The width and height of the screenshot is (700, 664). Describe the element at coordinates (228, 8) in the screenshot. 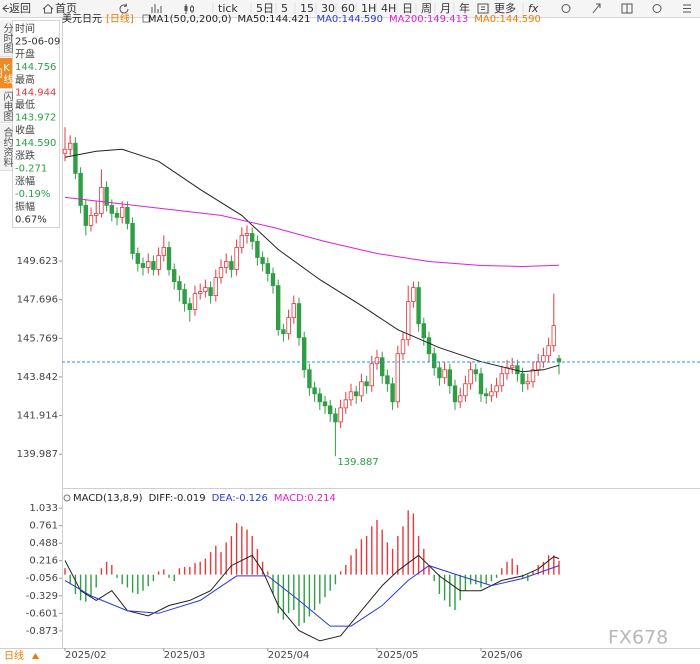

I see `toolbar-button: tick` at that location.